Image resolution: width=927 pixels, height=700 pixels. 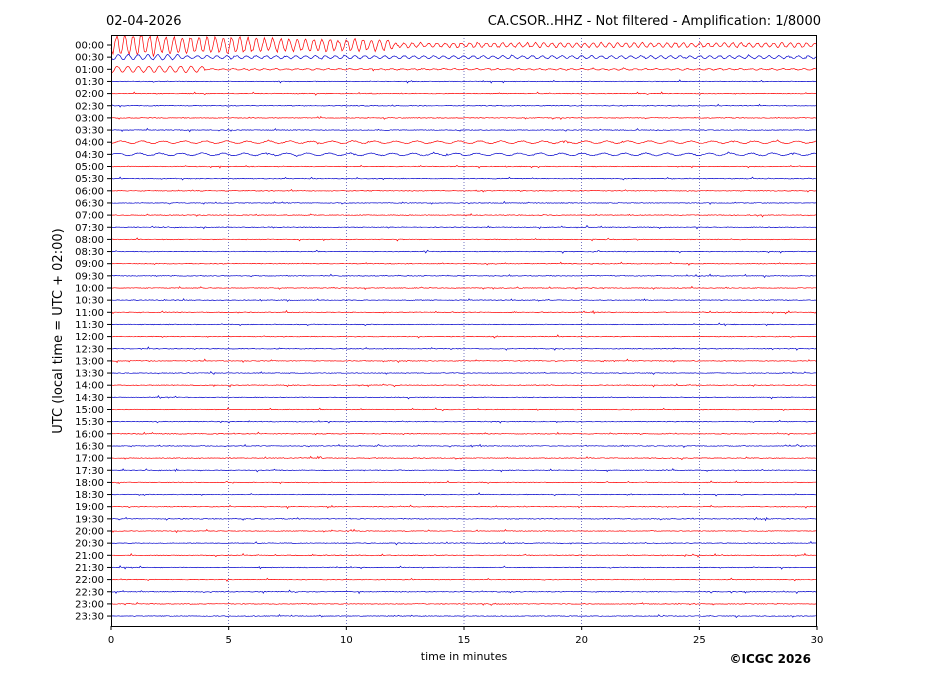 What do you see at coordinates (89, 532) in the screenshot?
I see `row-label-2000: 20:00` at bounding box center [89, 532].